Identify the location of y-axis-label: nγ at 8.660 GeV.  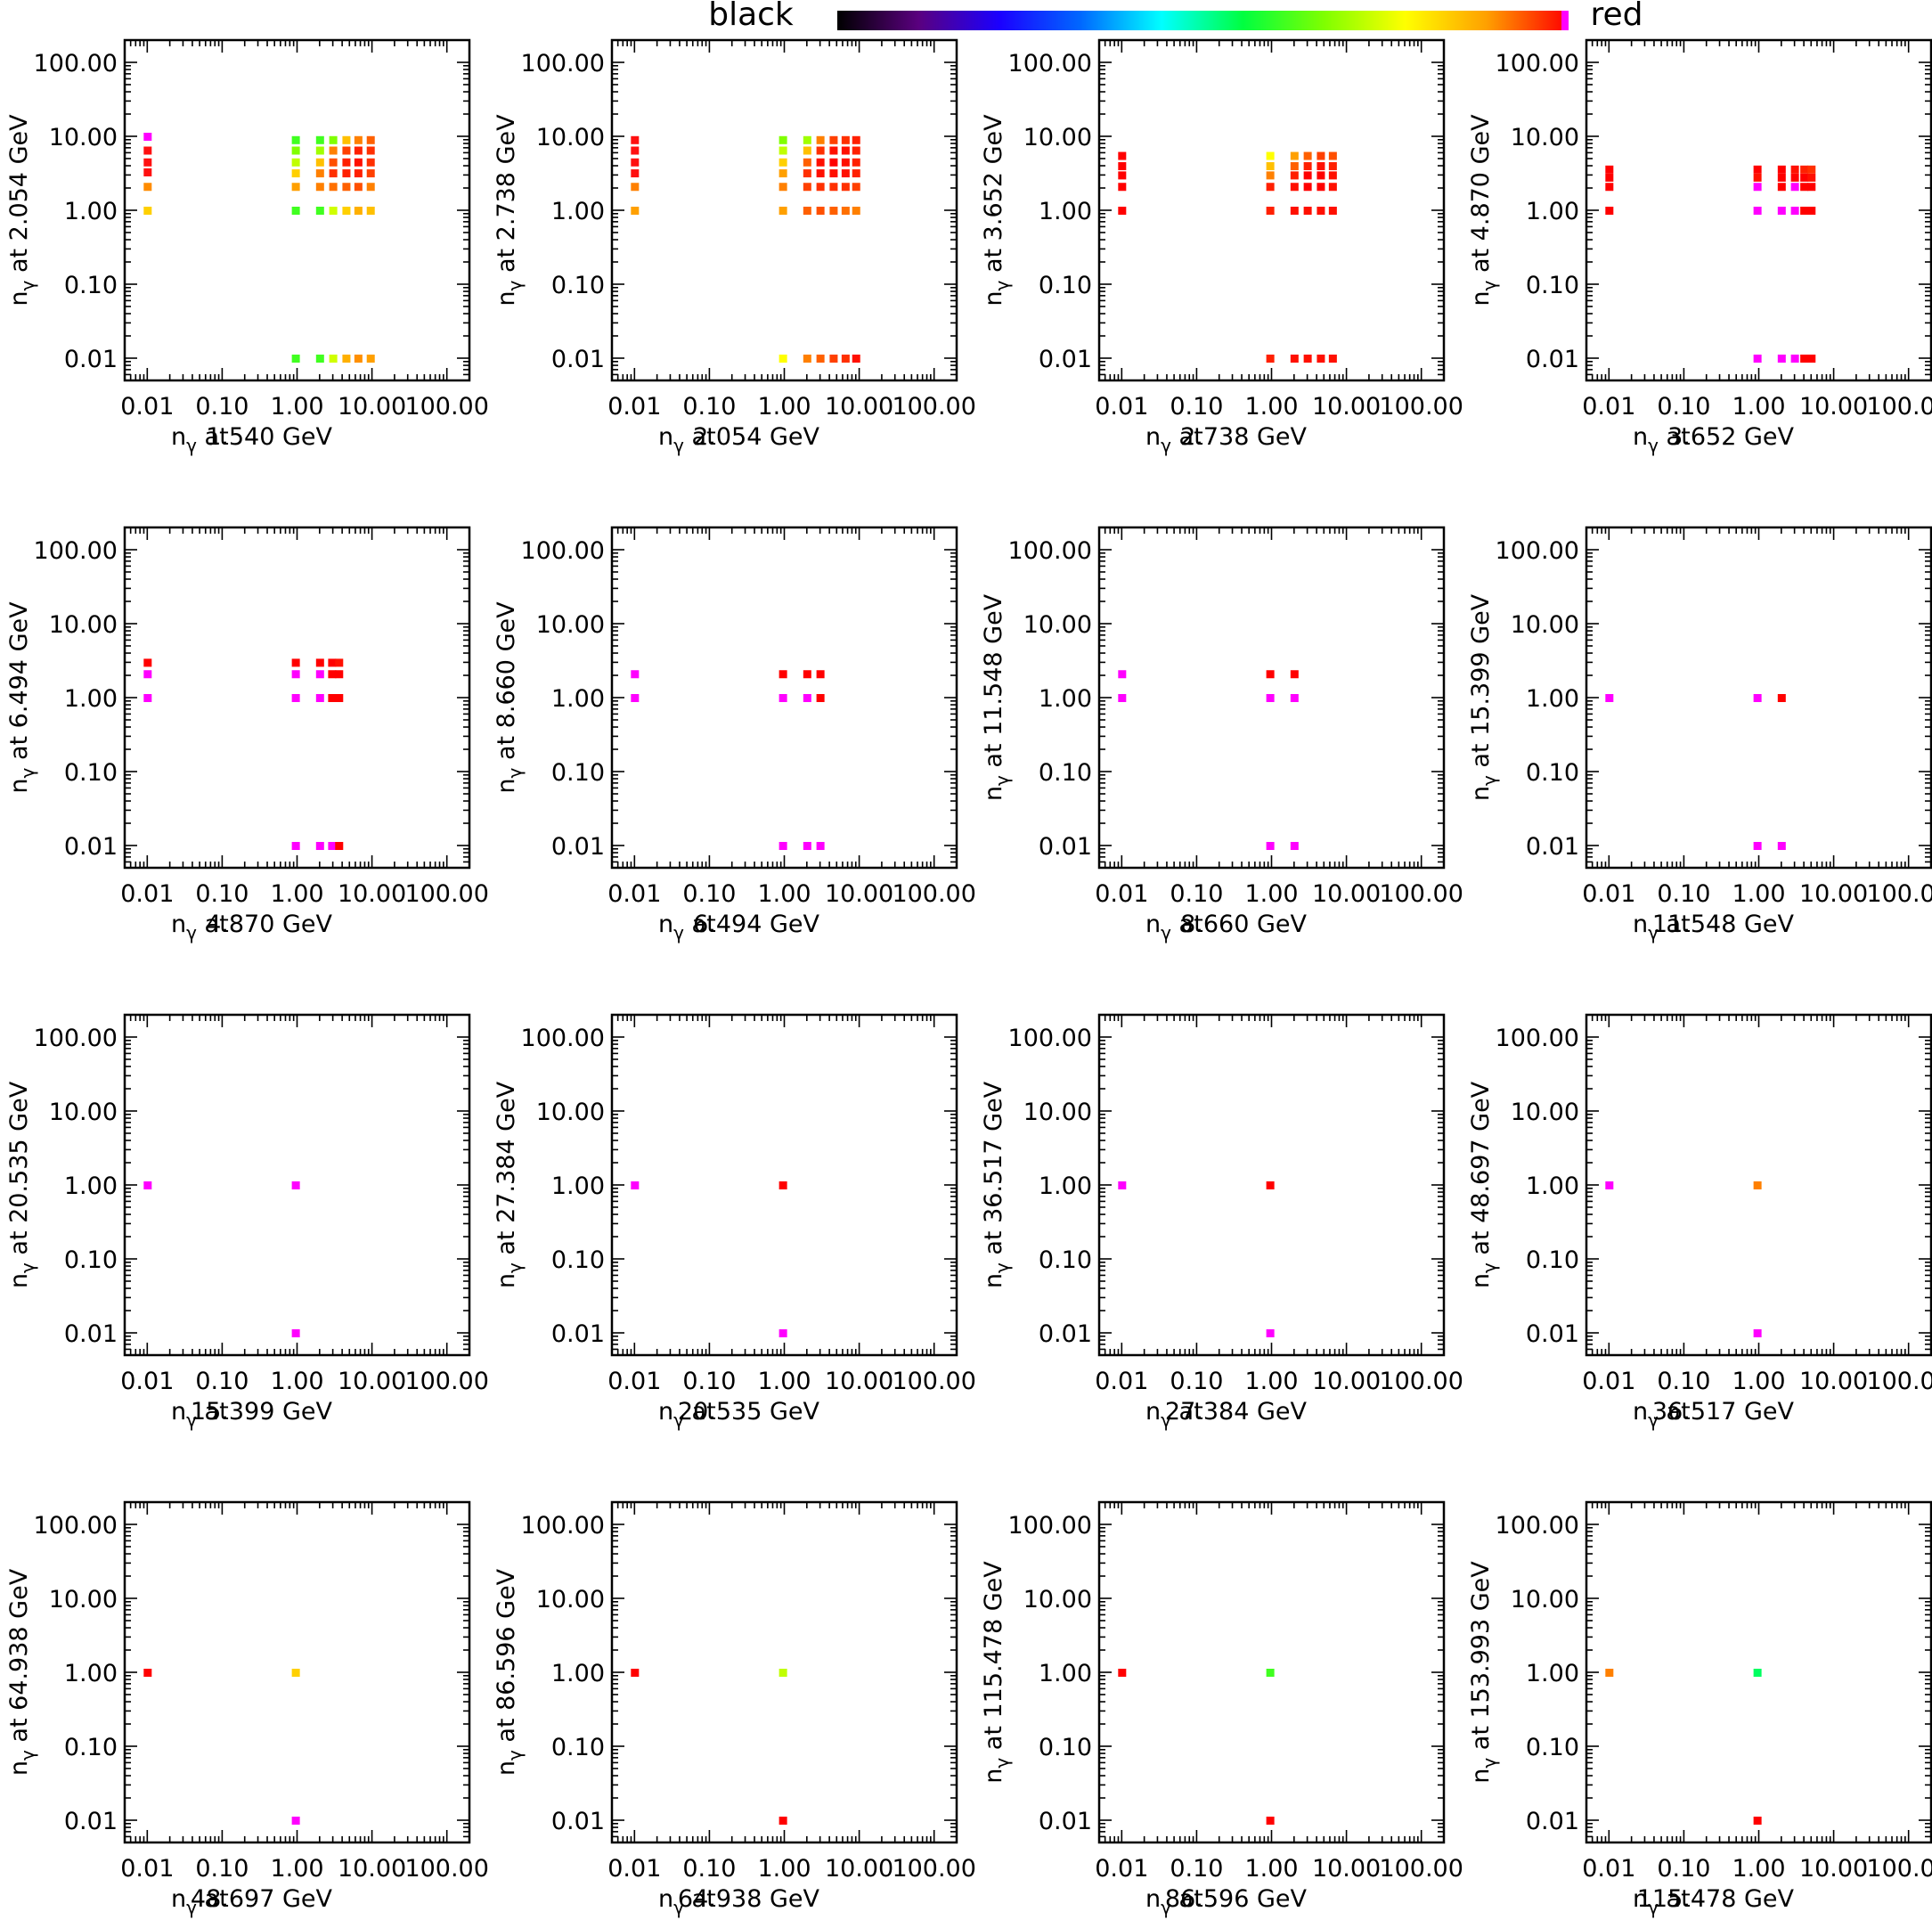
(510, 697).